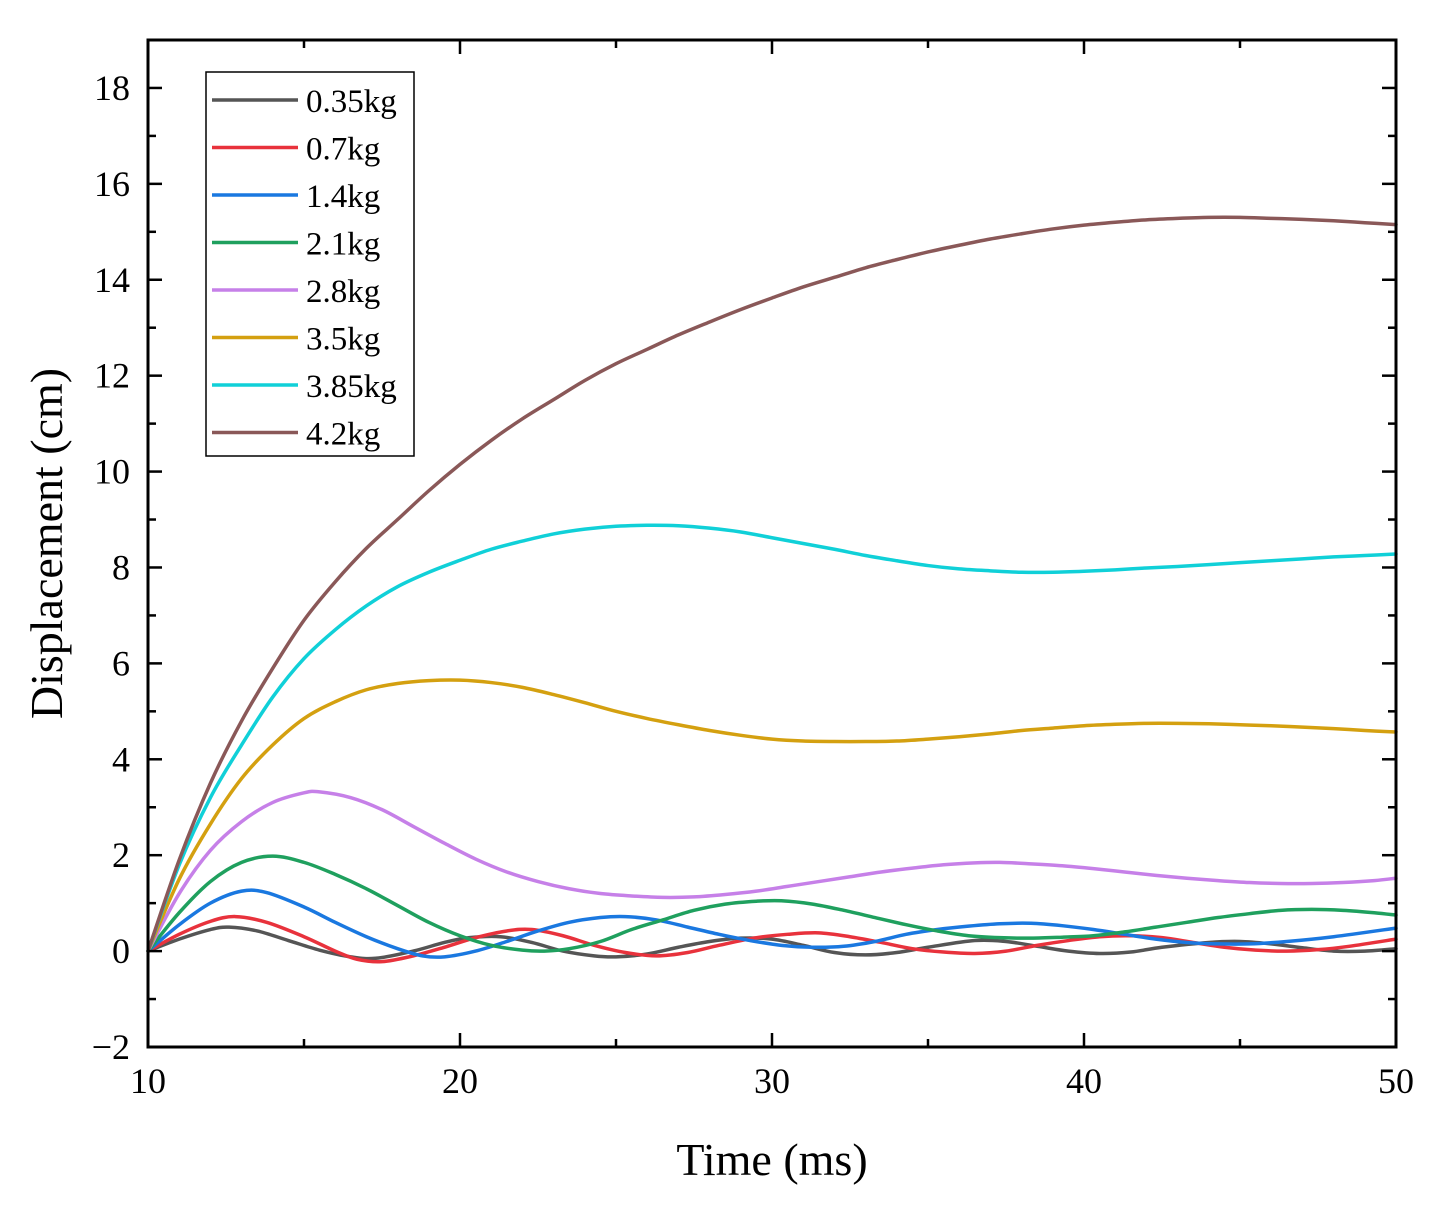  I want to click on y-tick-label: −2, so click(111, 1047).